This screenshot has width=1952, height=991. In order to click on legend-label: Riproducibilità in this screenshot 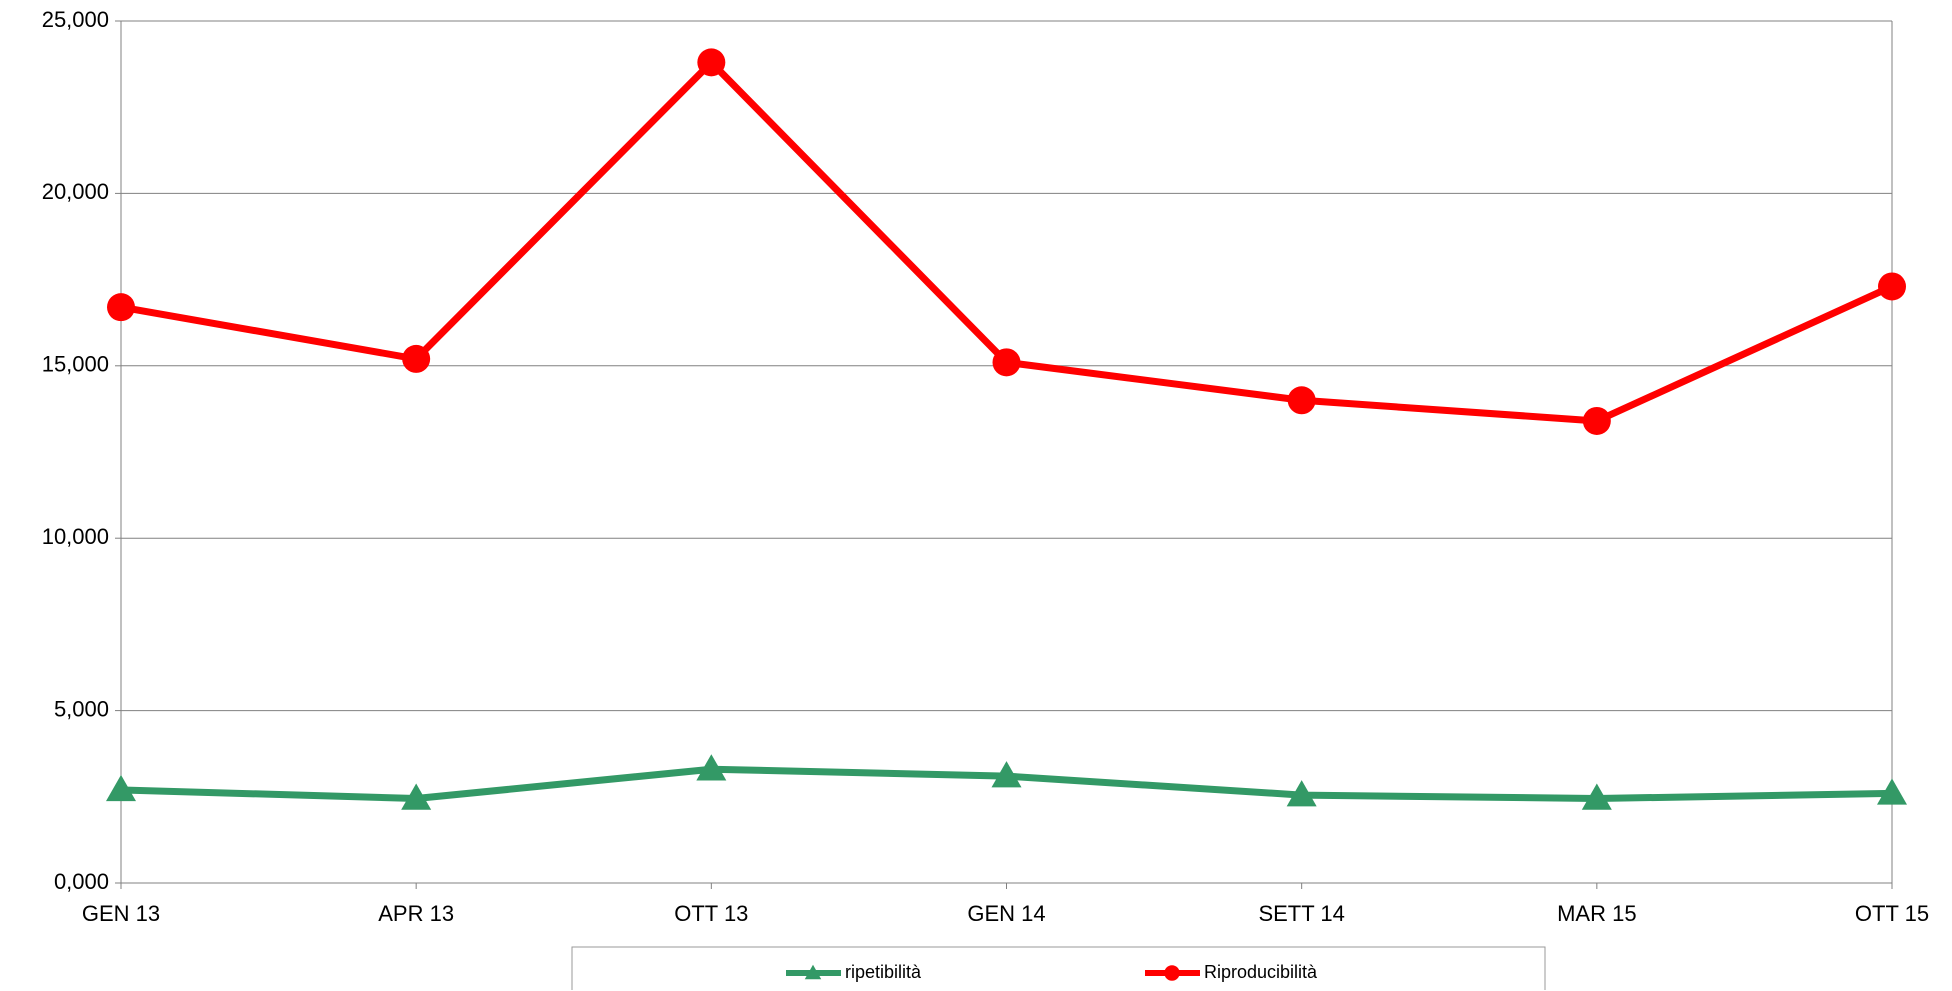, I will do `click(1261, 972)`.